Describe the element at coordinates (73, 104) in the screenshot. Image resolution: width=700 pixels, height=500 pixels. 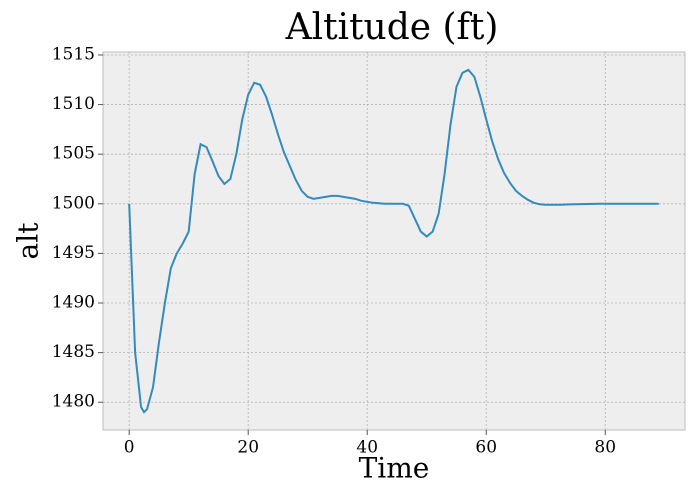
I see `y-tick-label: 1510` at that location.